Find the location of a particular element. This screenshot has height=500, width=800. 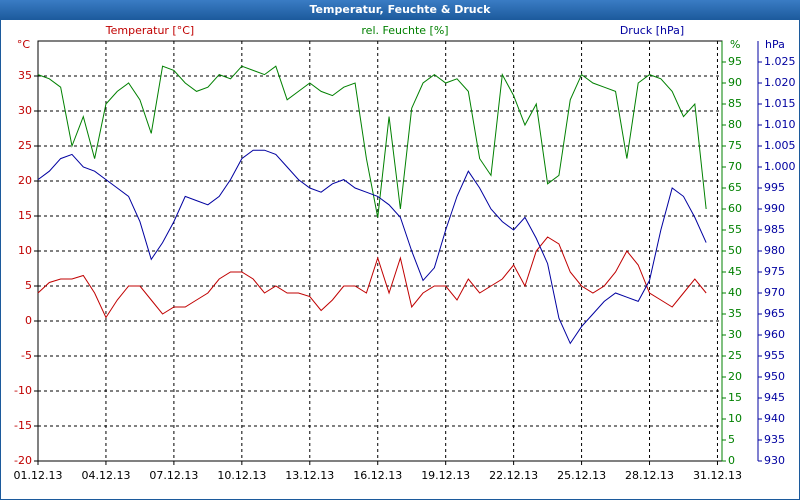

y3-tick-label: 940 is located at coordinates (774, 418).